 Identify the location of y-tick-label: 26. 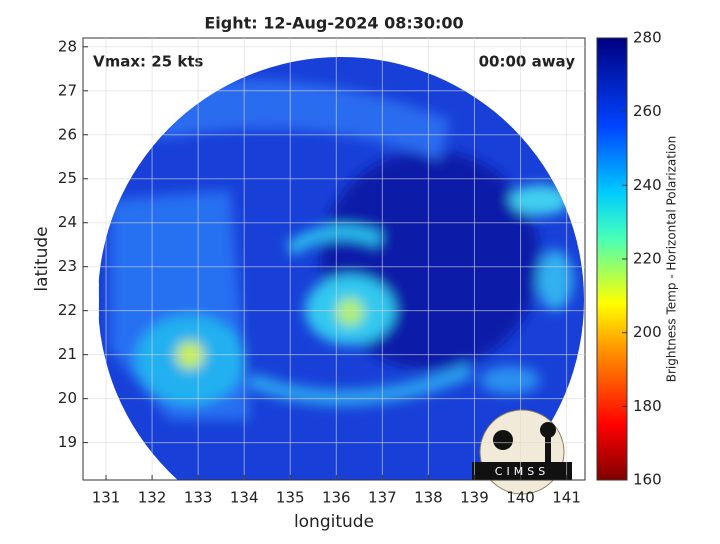
(67, 134).